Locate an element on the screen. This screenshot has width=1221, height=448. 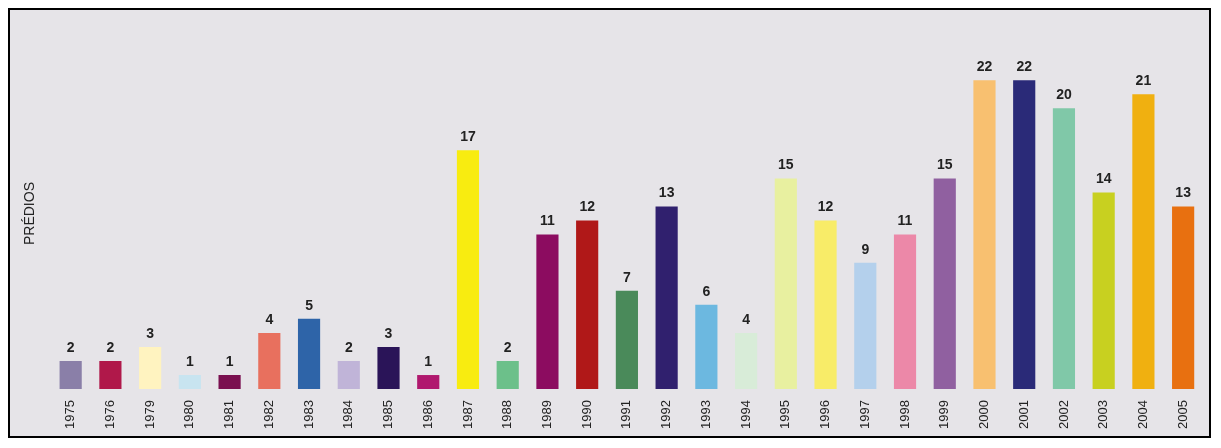
x-tick-label: 2002 is located at coordinates (1063, 414).